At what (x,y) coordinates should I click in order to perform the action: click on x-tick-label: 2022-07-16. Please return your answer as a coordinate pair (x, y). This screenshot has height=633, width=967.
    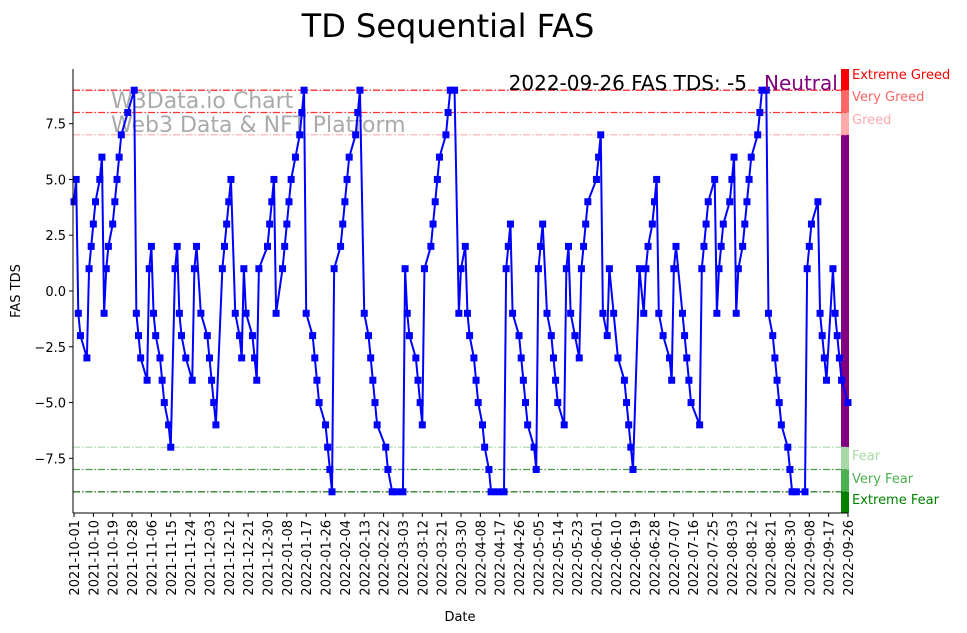
    Looking at the image, I should click on (694, 558).